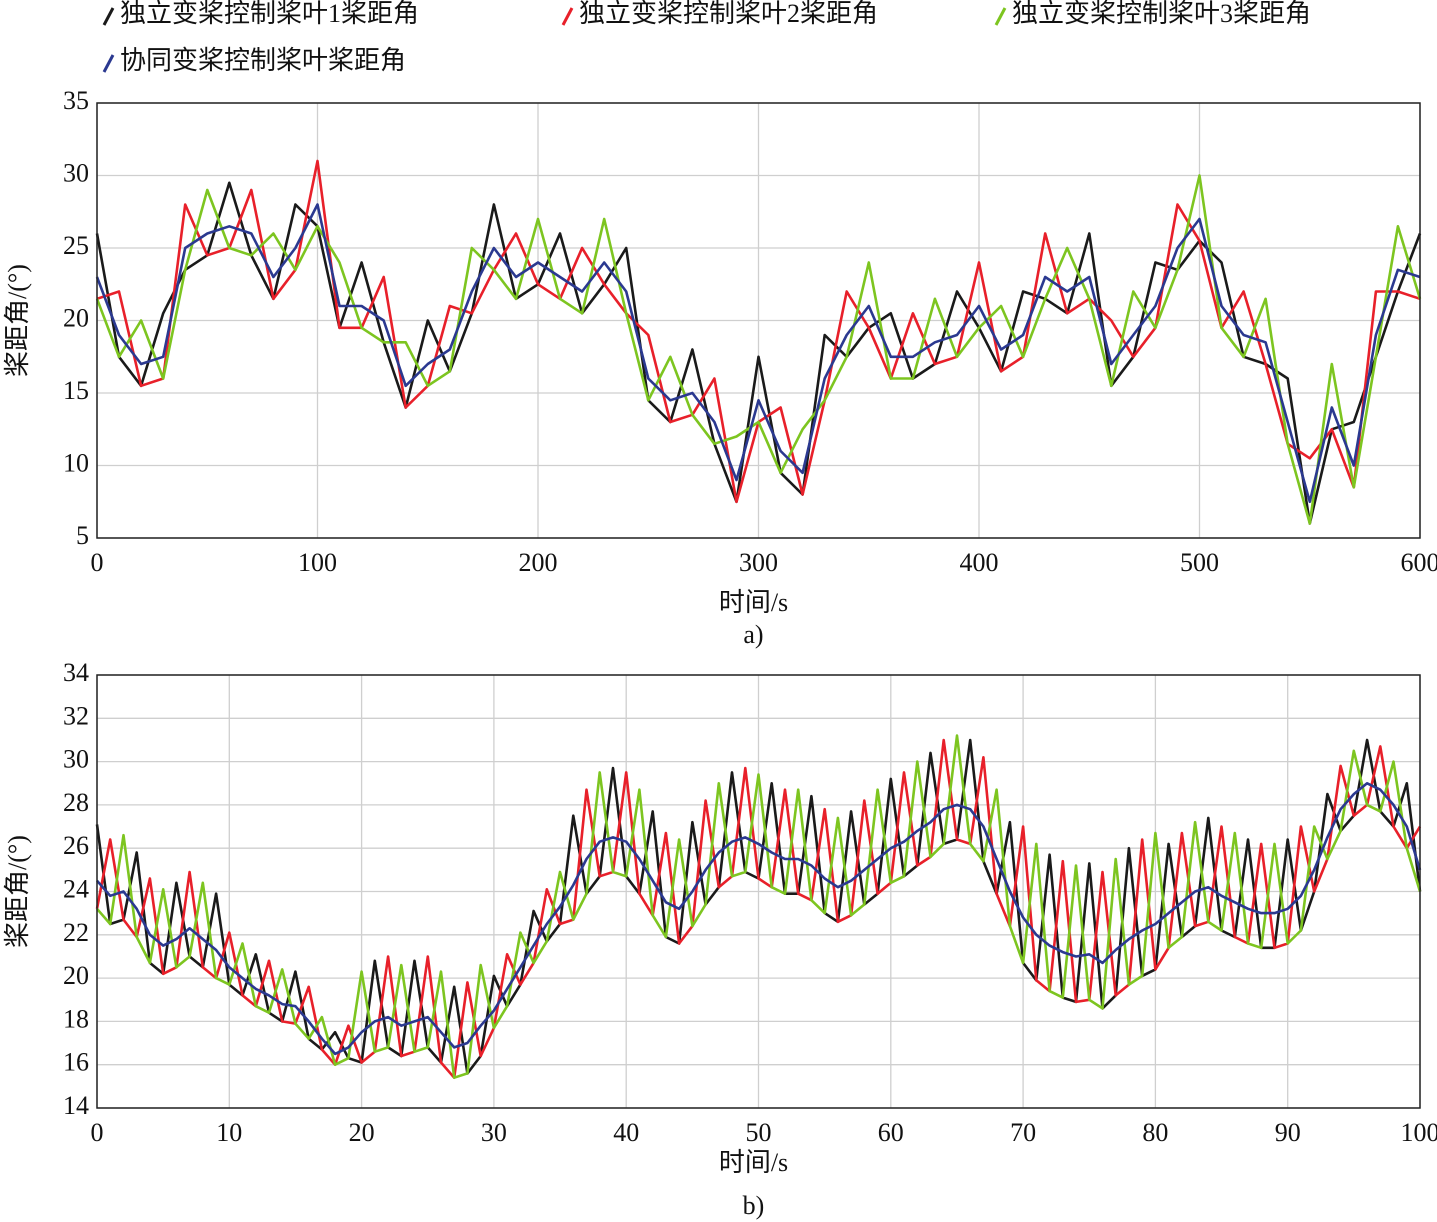 This screenshot has height=1222, width=1437. What do you see at coordinates (76, 1105) in the screenshot?
I see `y-tick-label: 14` at bounding box center [76, 1105].